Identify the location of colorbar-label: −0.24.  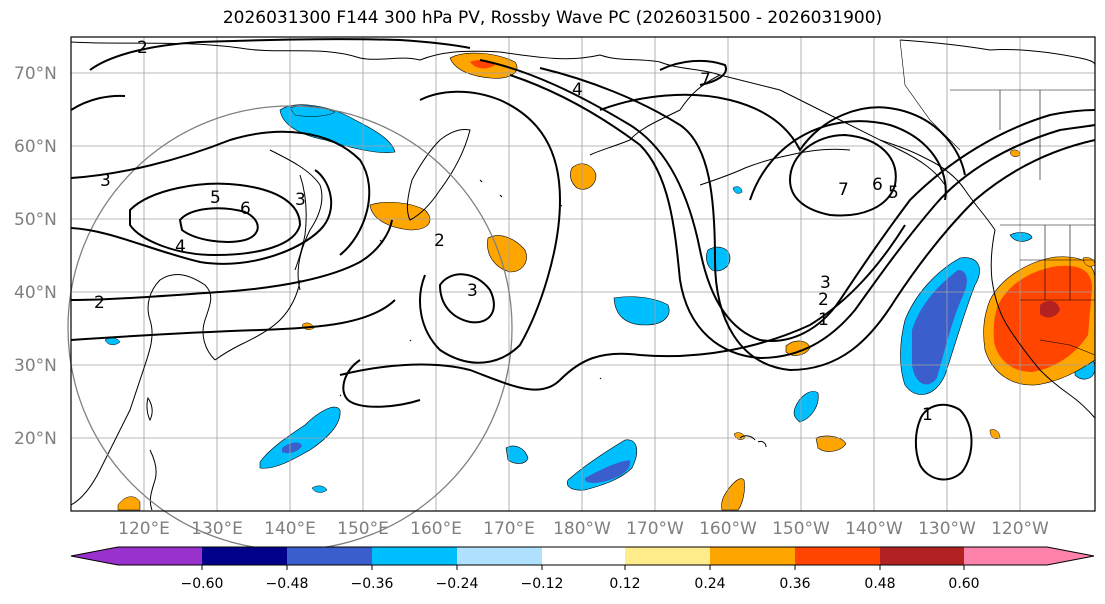
(457, 584).